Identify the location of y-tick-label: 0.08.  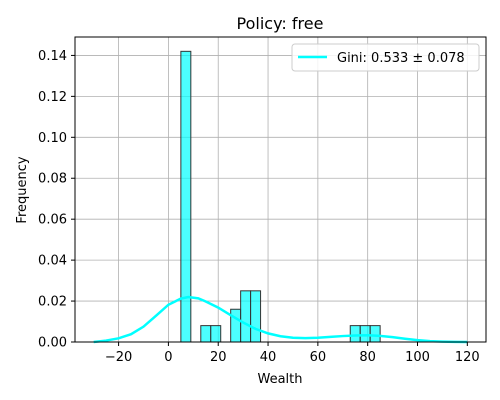
(52, 179).